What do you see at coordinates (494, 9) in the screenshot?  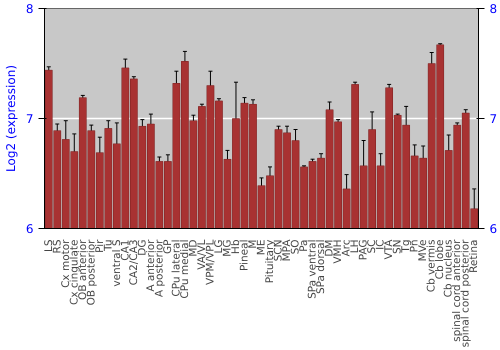 I see `y2-tick-label: 8` at bounding box center [494, 9].